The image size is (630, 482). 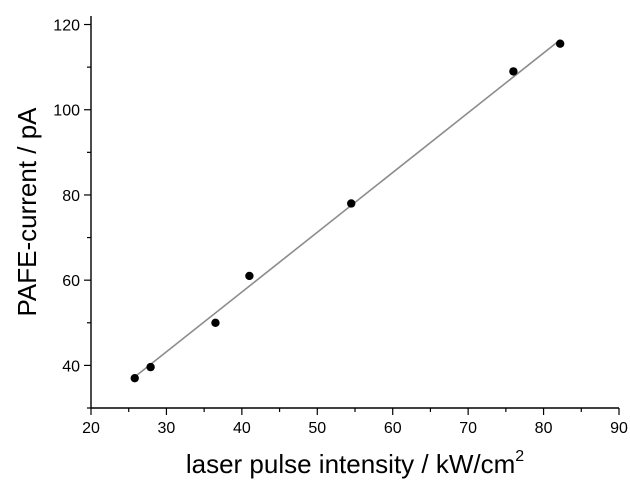 What do you see at coordinates (71, 281) in the screenshot?
I see `y-tick-label: 60` at bounding box center [71, 281].